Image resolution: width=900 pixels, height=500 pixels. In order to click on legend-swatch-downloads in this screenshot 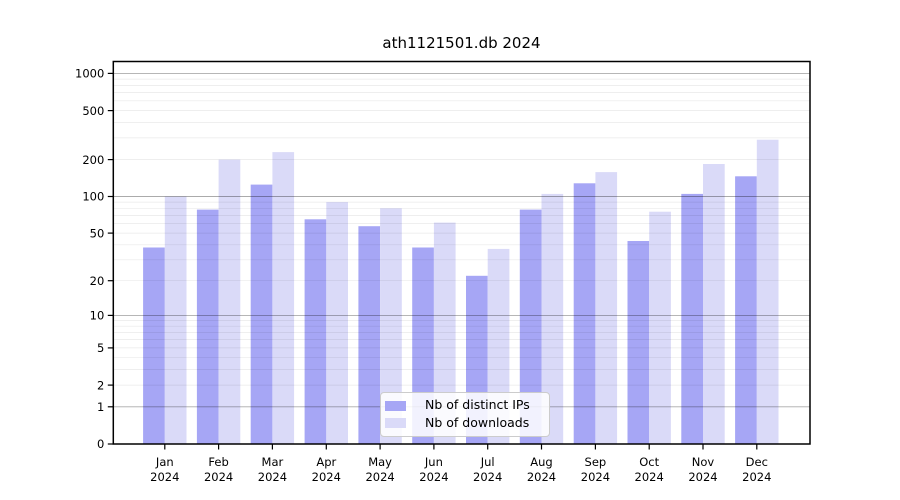, I will do `click(395, 423)`.